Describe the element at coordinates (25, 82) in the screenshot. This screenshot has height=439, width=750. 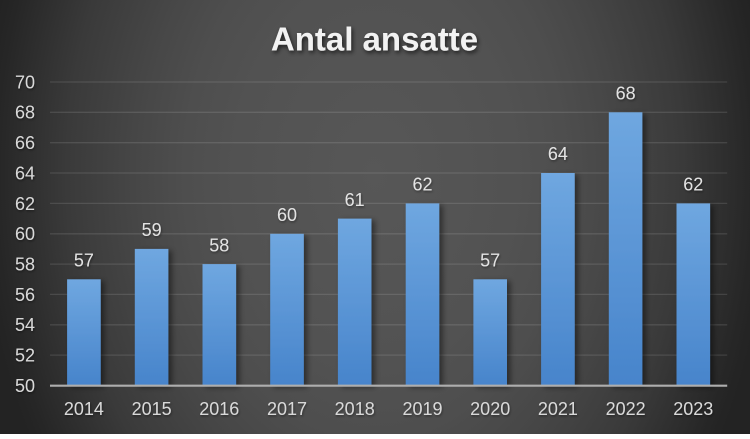
I see `svg-text: 70` at that location.